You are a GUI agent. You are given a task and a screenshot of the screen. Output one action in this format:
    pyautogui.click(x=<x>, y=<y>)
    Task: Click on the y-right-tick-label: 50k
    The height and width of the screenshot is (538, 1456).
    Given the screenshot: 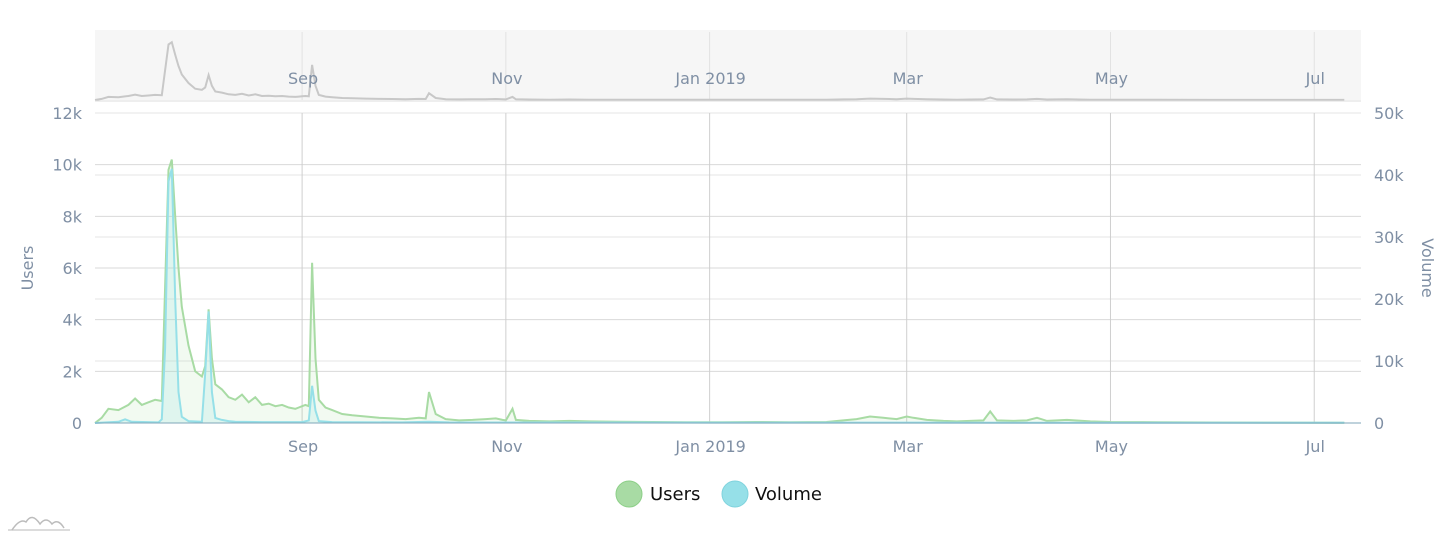 What is the action you would take?
    pyautogui.click(x=1389, y=113)
    